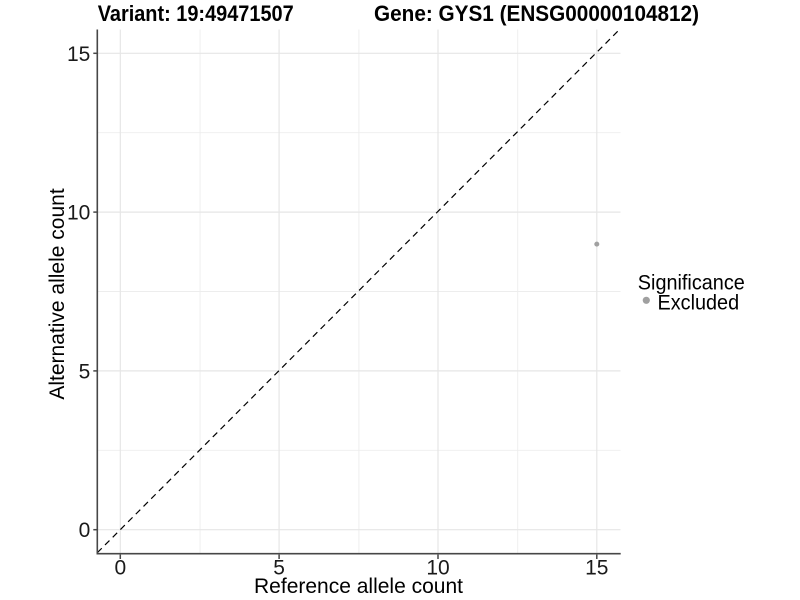 The image size is (800, 600). What do you see at coordinates (358, 586) in the screenshot?
I see `svg-text: Reference allele count` at bounding box center [358, 586].